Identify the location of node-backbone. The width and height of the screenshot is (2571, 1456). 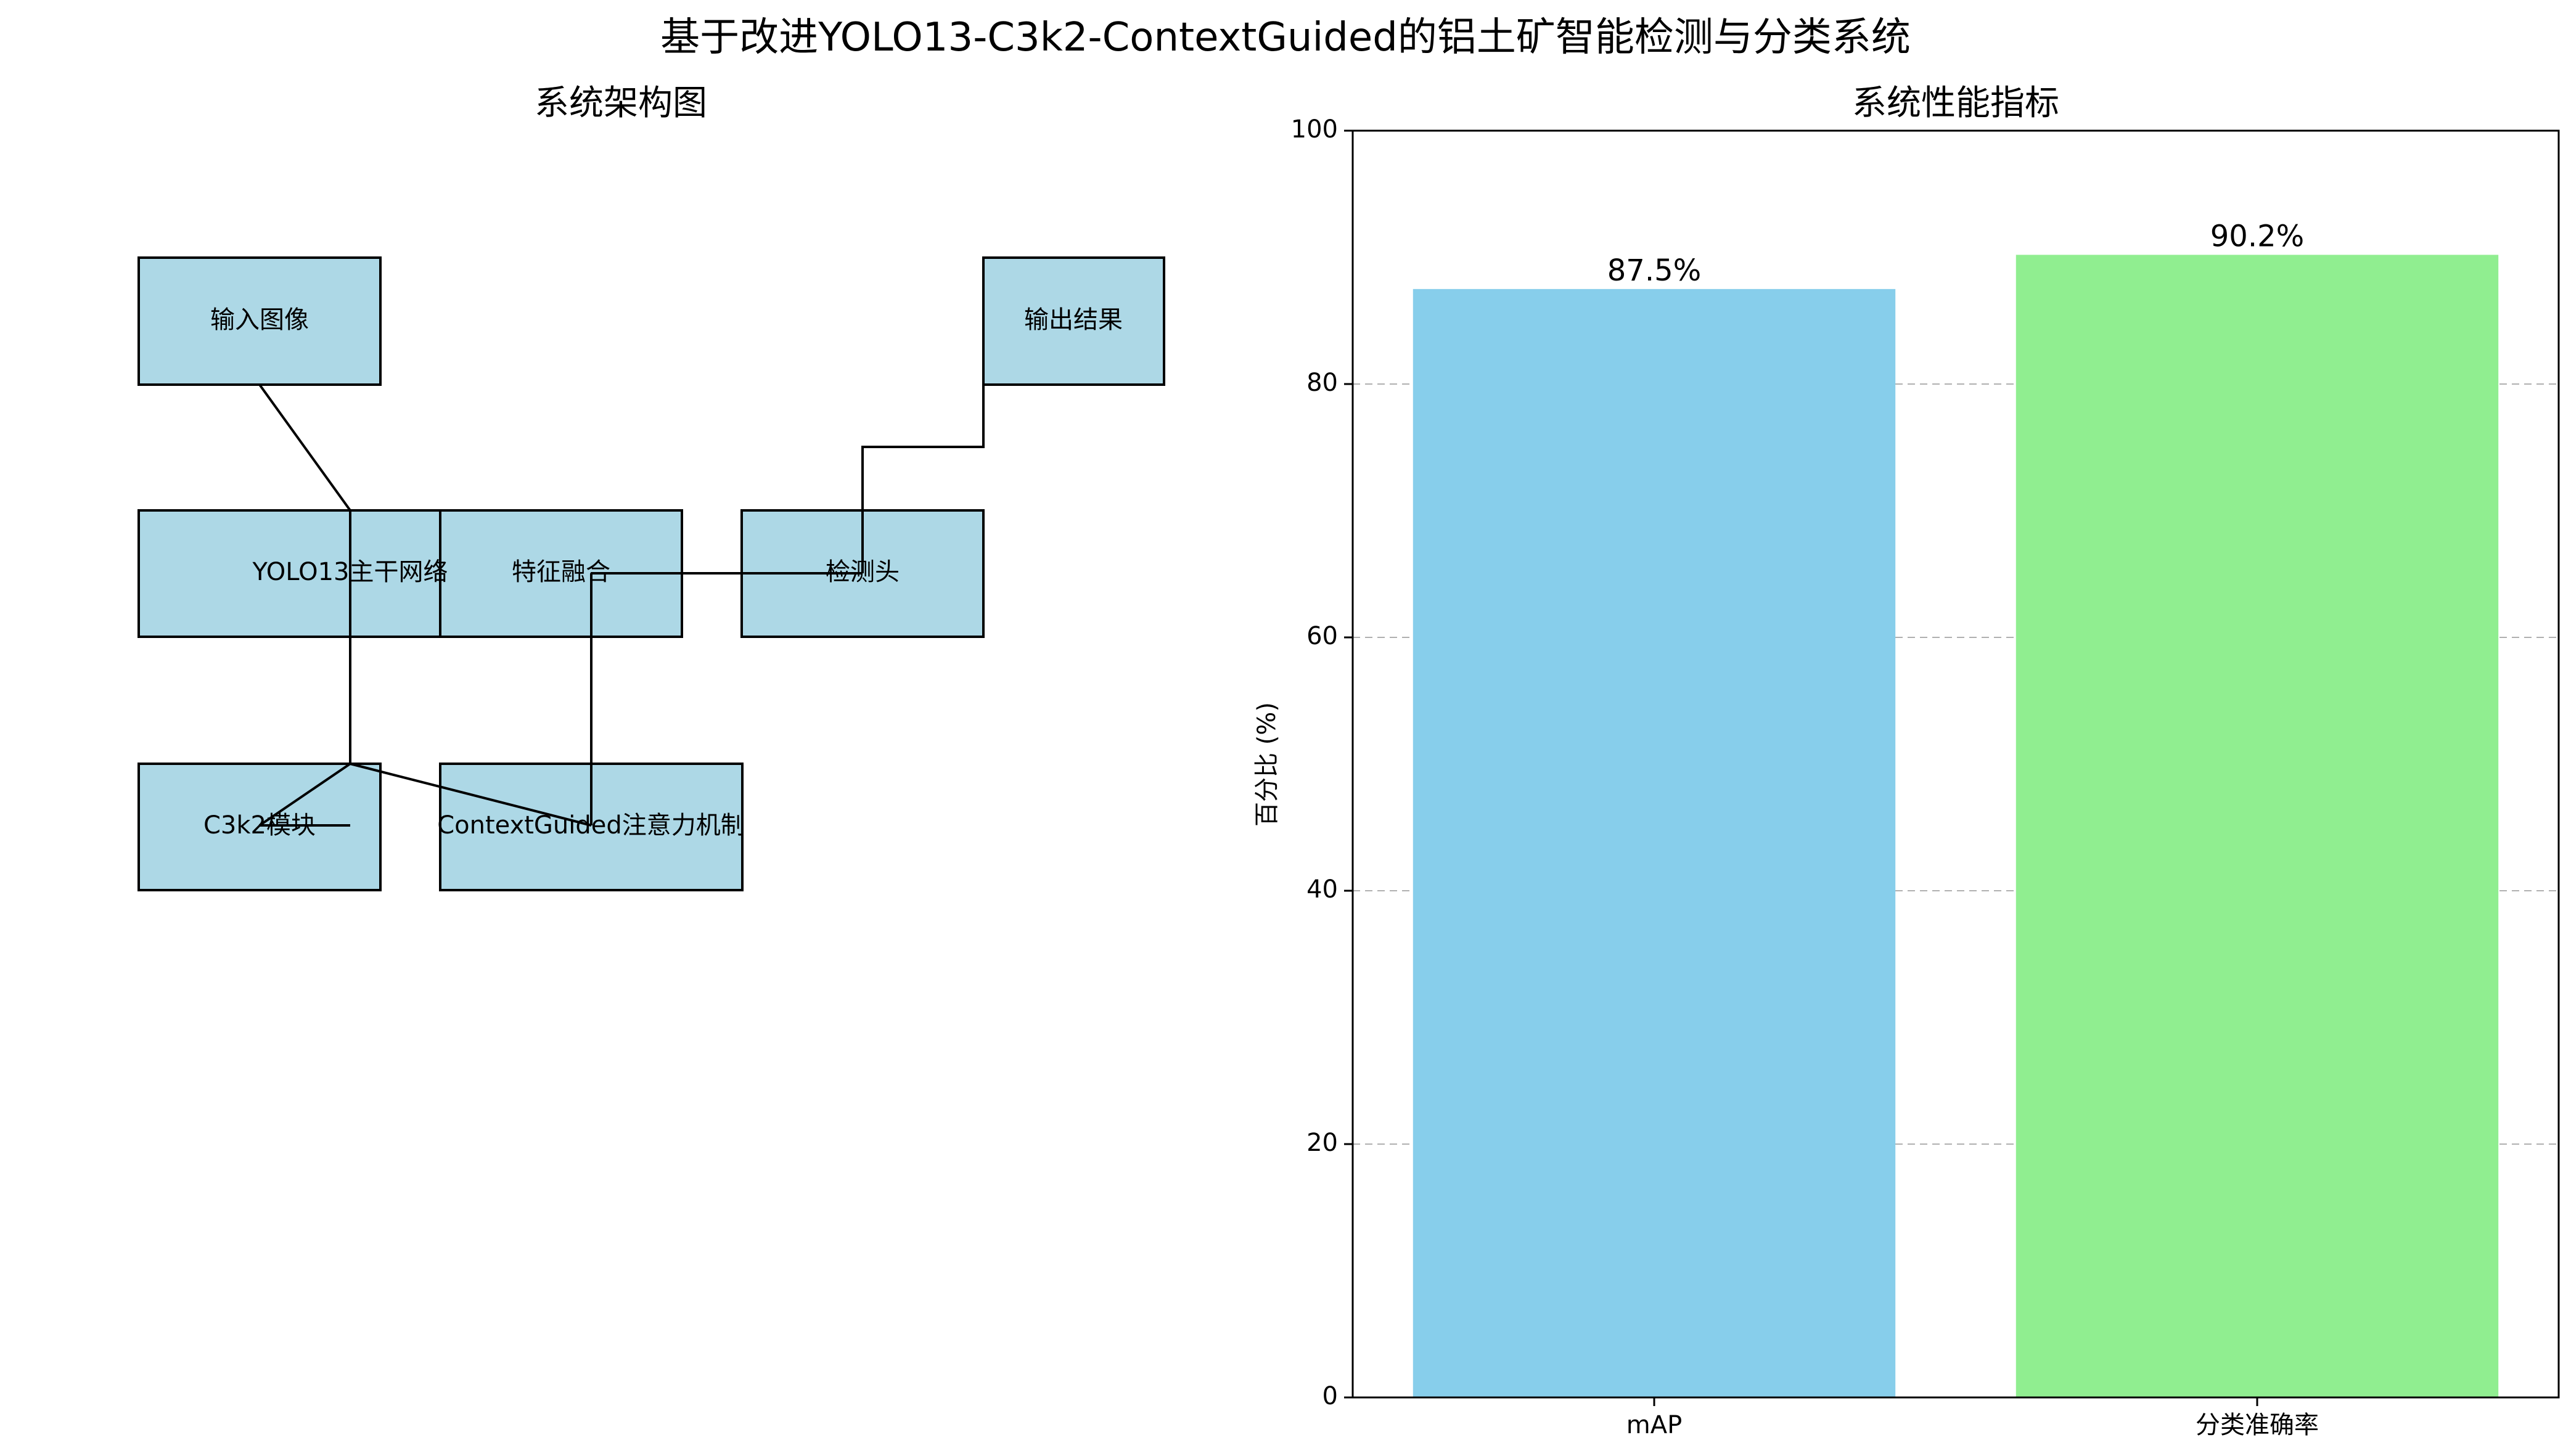
(289, 573).